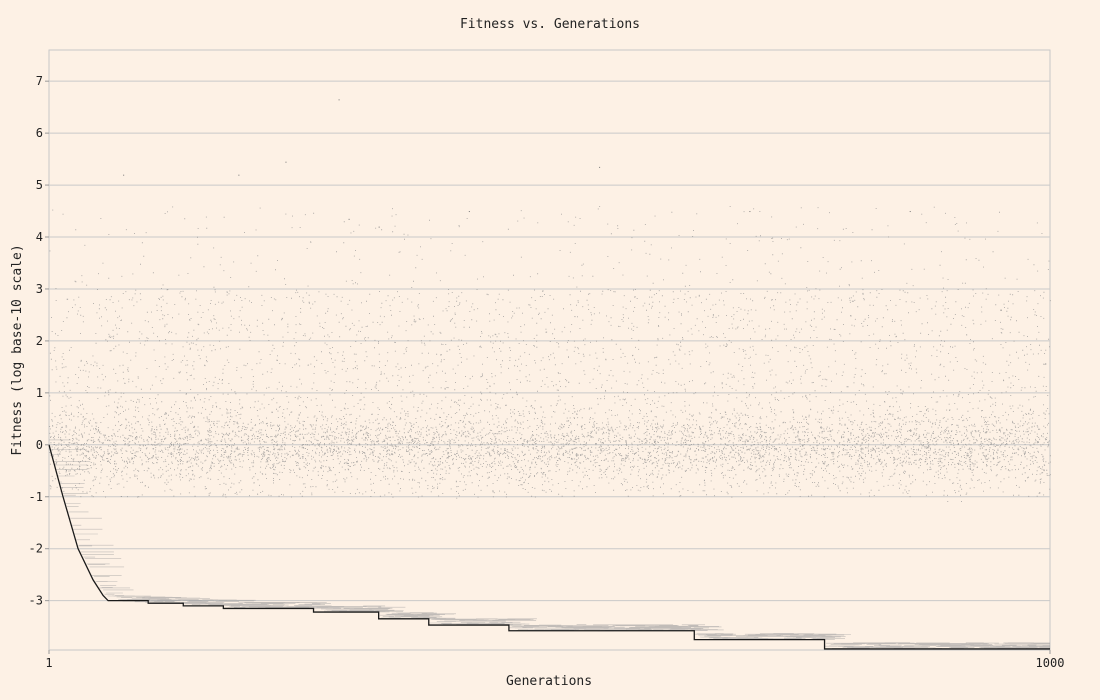  Describe the element at coordinates (36, 497) in the screenshot. I see `y-tick-label: -1` at that location.